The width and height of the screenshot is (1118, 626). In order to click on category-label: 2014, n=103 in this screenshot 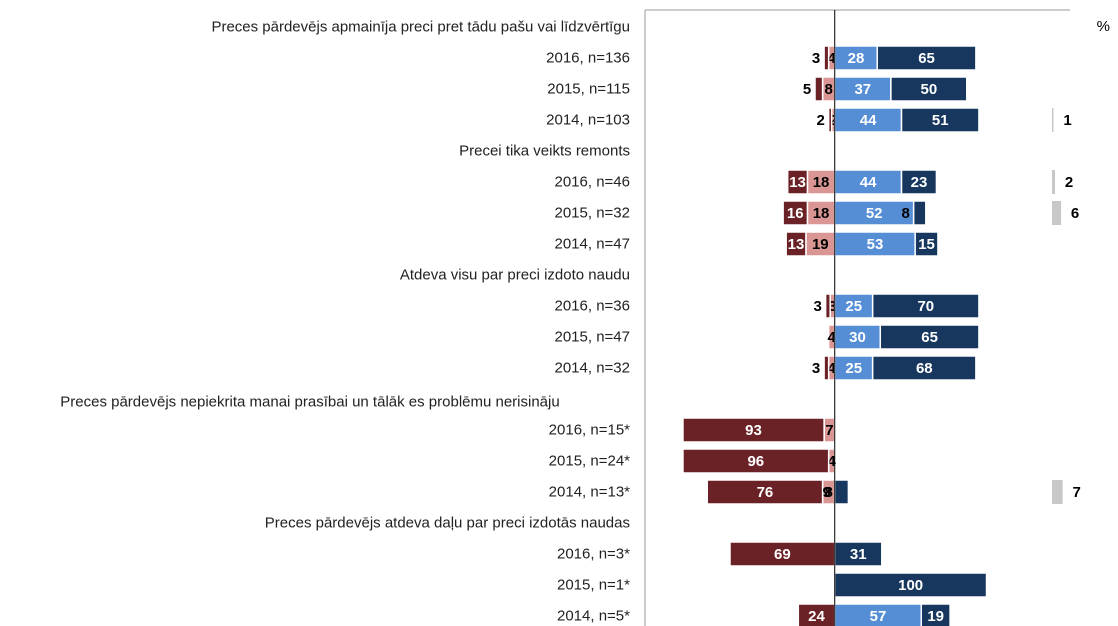, I will do `click(588, 120)`.